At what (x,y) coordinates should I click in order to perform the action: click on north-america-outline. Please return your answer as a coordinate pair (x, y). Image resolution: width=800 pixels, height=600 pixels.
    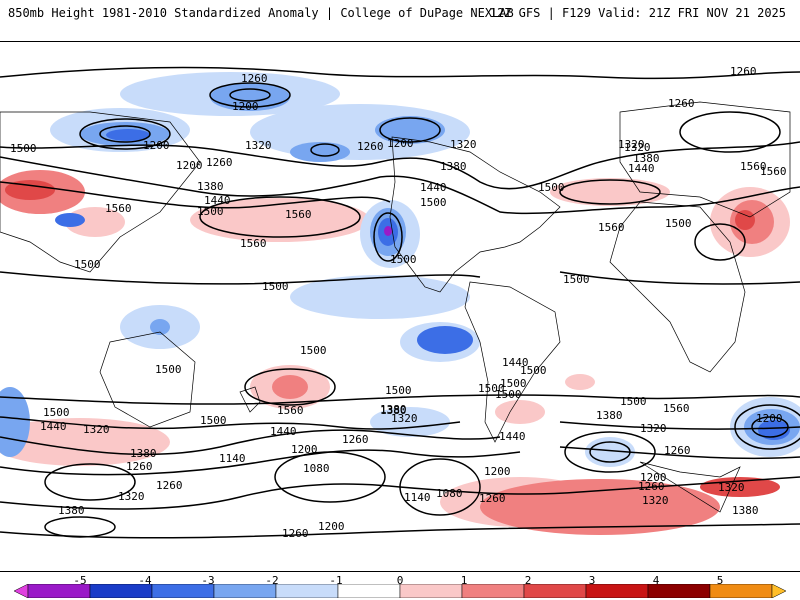
    Looking at the image, I should click on (475, 214).